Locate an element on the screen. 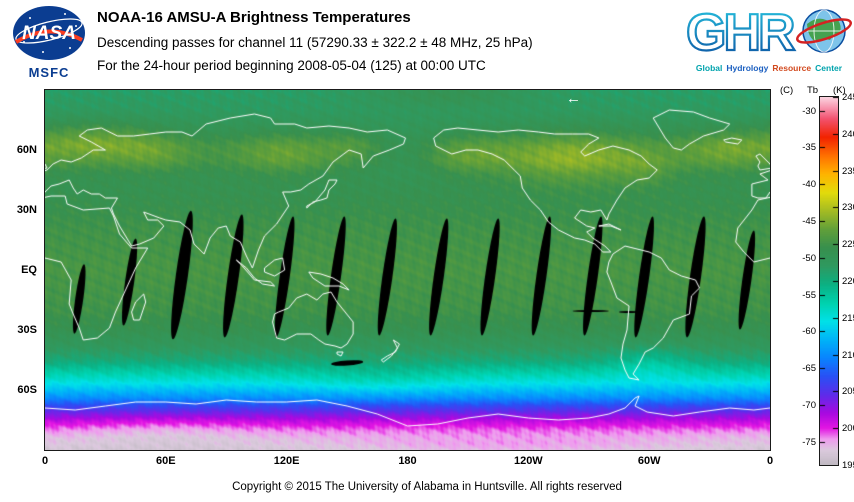 The width and height of the screenshot is (854, 502). colorbar-kelvin-label: 220 is located at coordinates (848, 281).